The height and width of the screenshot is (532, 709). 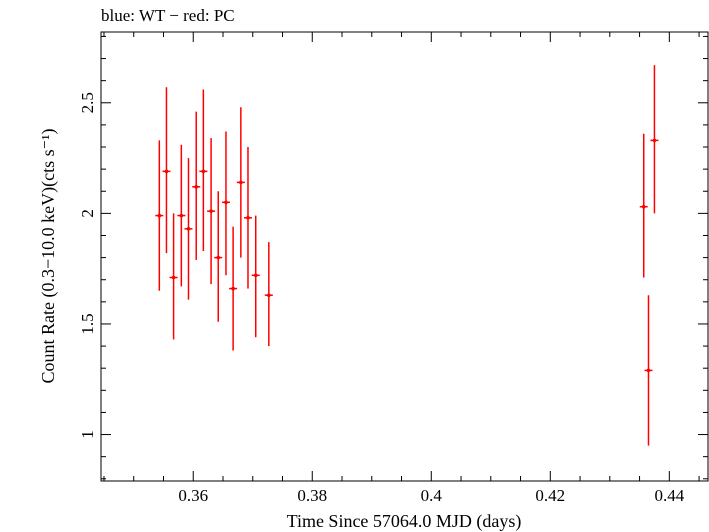 What do you see at coordinates (168, 15) in the screenshot?
I see `chart-title: blue: WT − red: PC` at bounding box center [168, 15].